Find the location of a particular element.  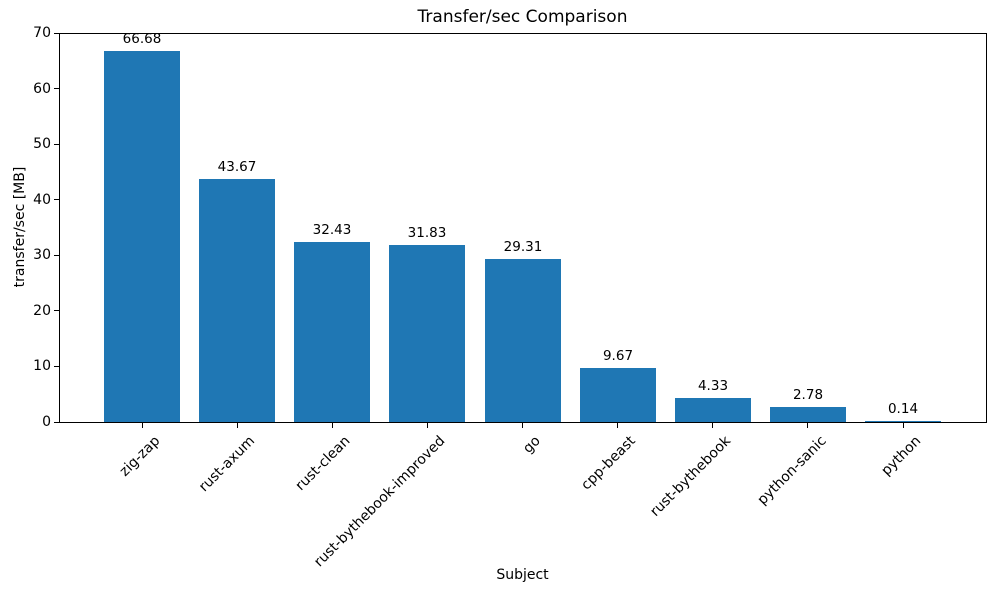

y-tick-label: 40 is located at coordinates (42, 199).